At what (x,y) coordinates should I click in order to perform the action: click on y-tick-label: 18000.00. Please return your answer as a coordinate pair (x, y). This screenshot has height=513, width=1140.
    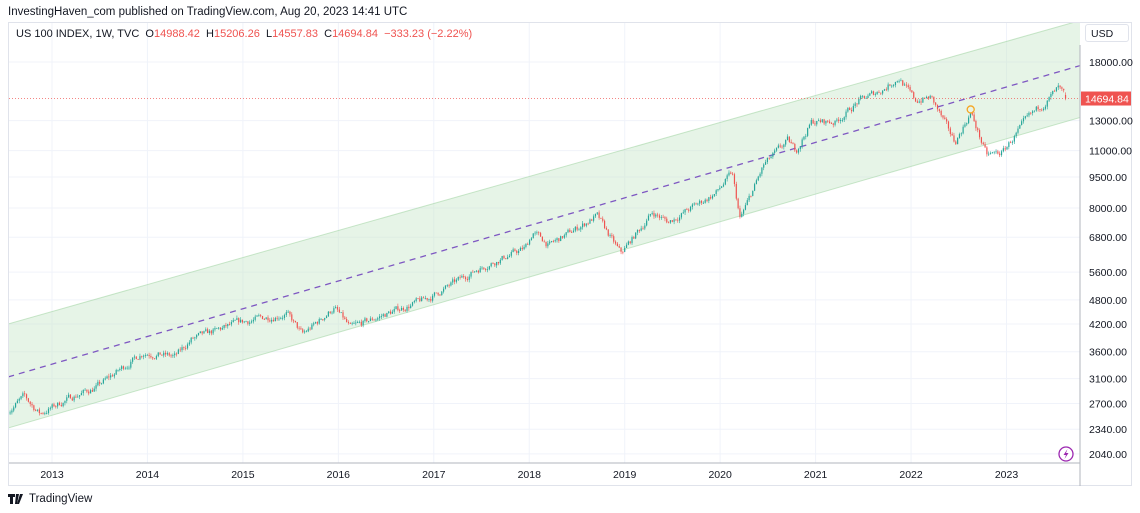
    Looking at the image, I should click on (1111, 63).